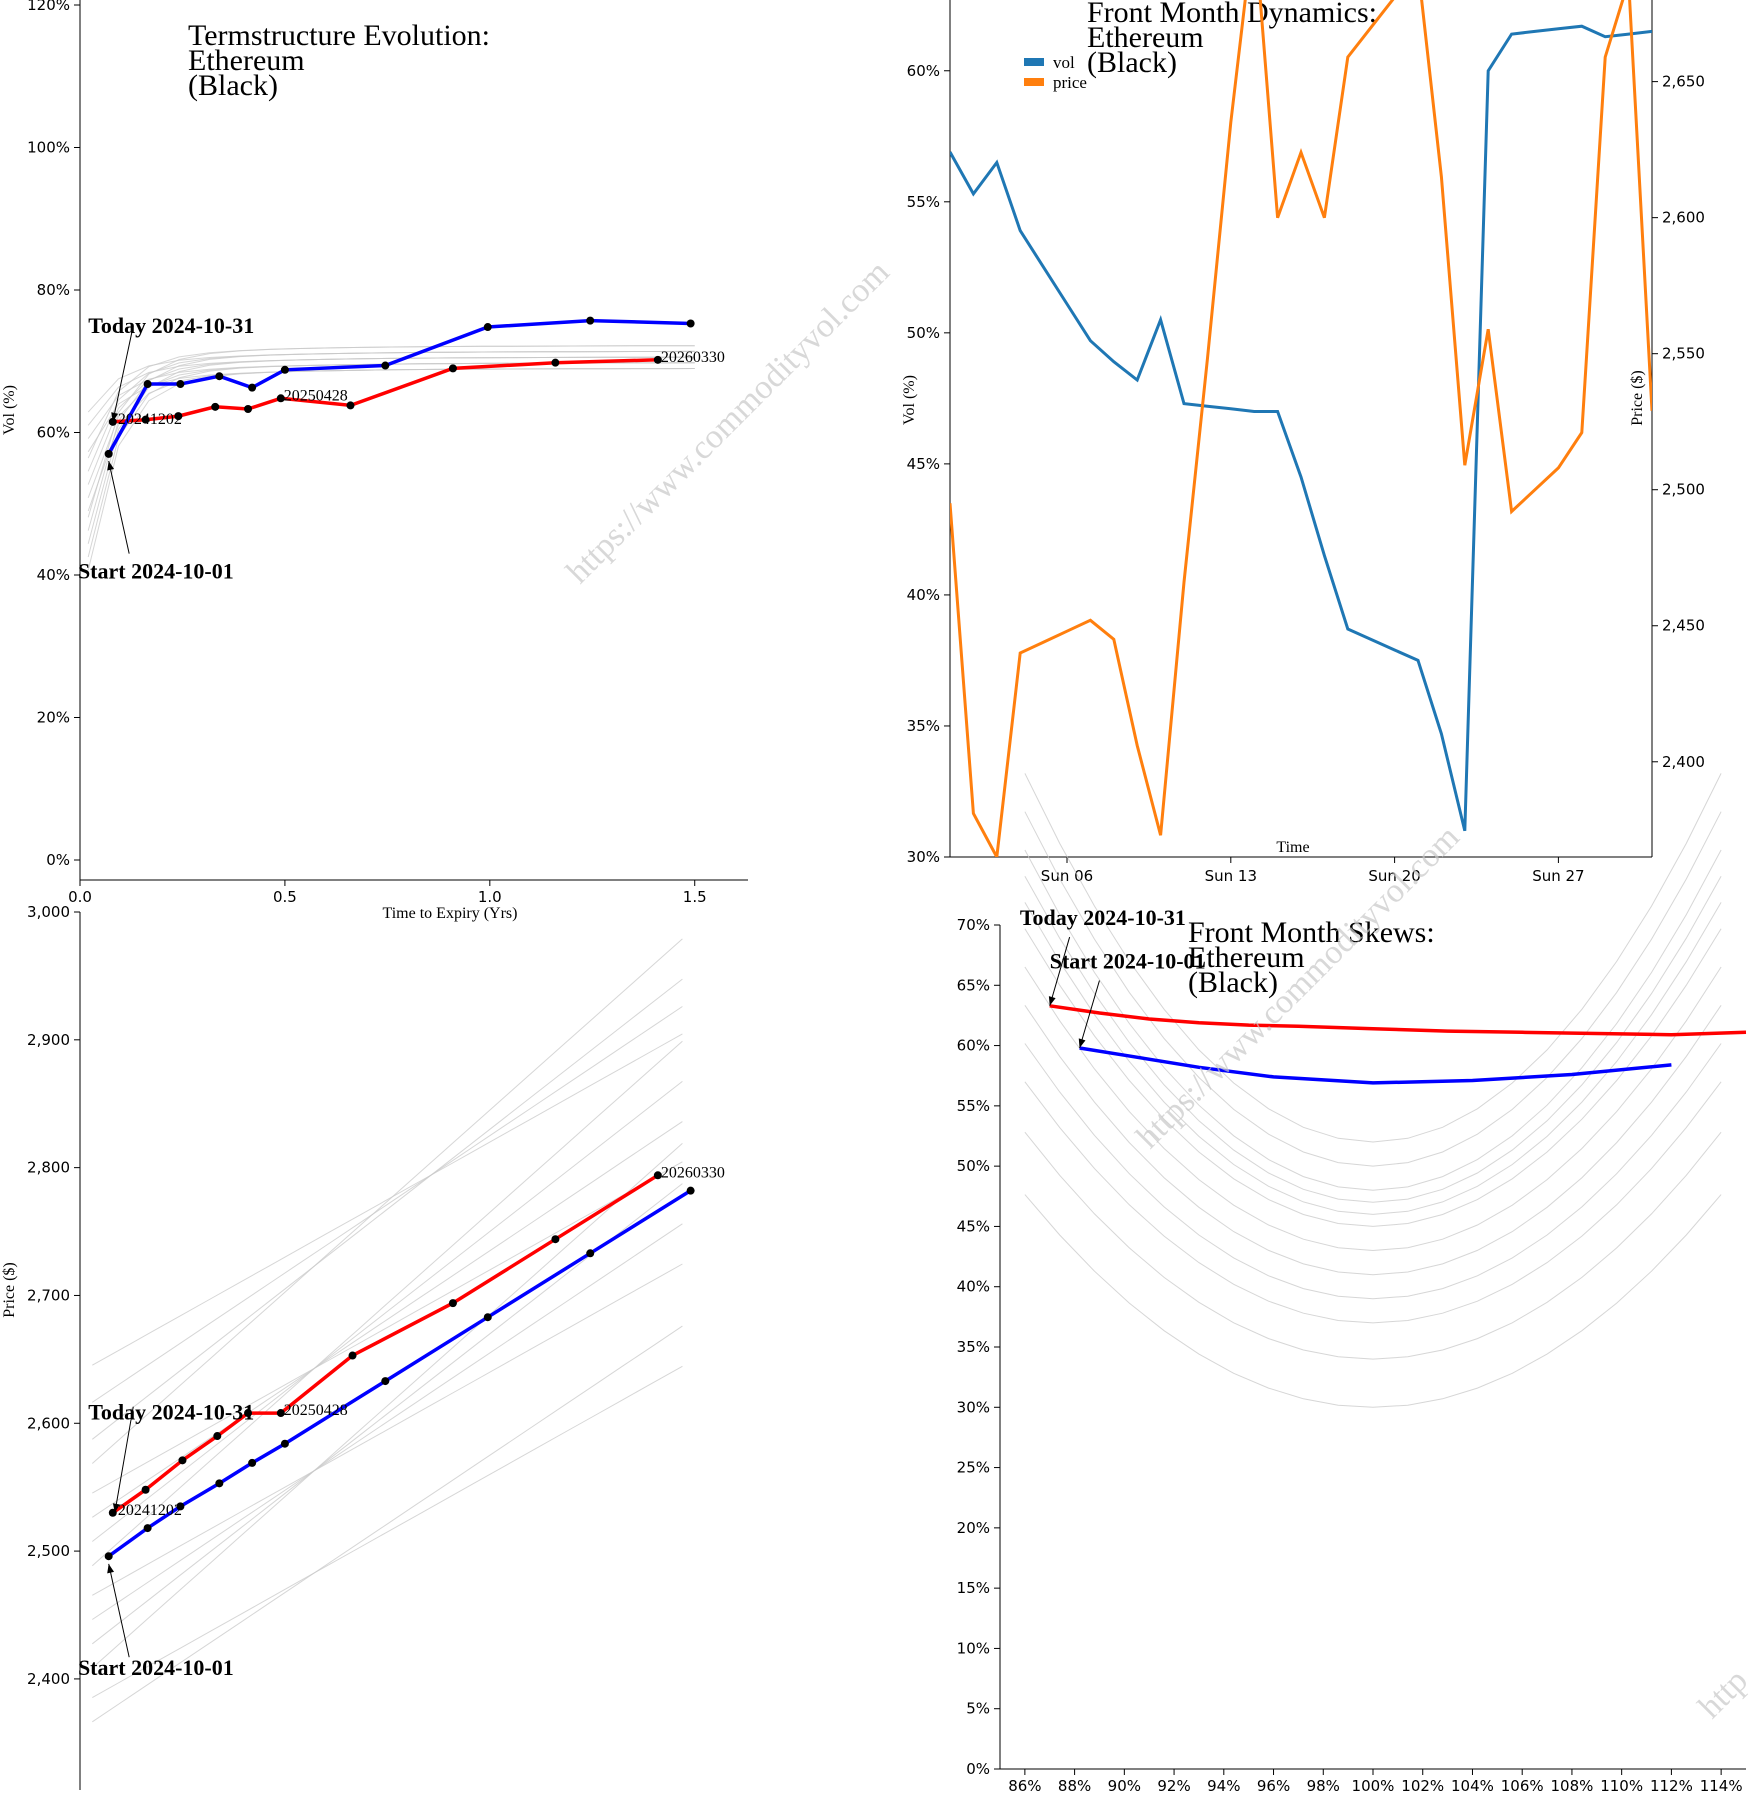  Describe the element at coordinates (1128, 960) in the screenshot. I see `skews-annotation: Start 2024-10-01` at that location.